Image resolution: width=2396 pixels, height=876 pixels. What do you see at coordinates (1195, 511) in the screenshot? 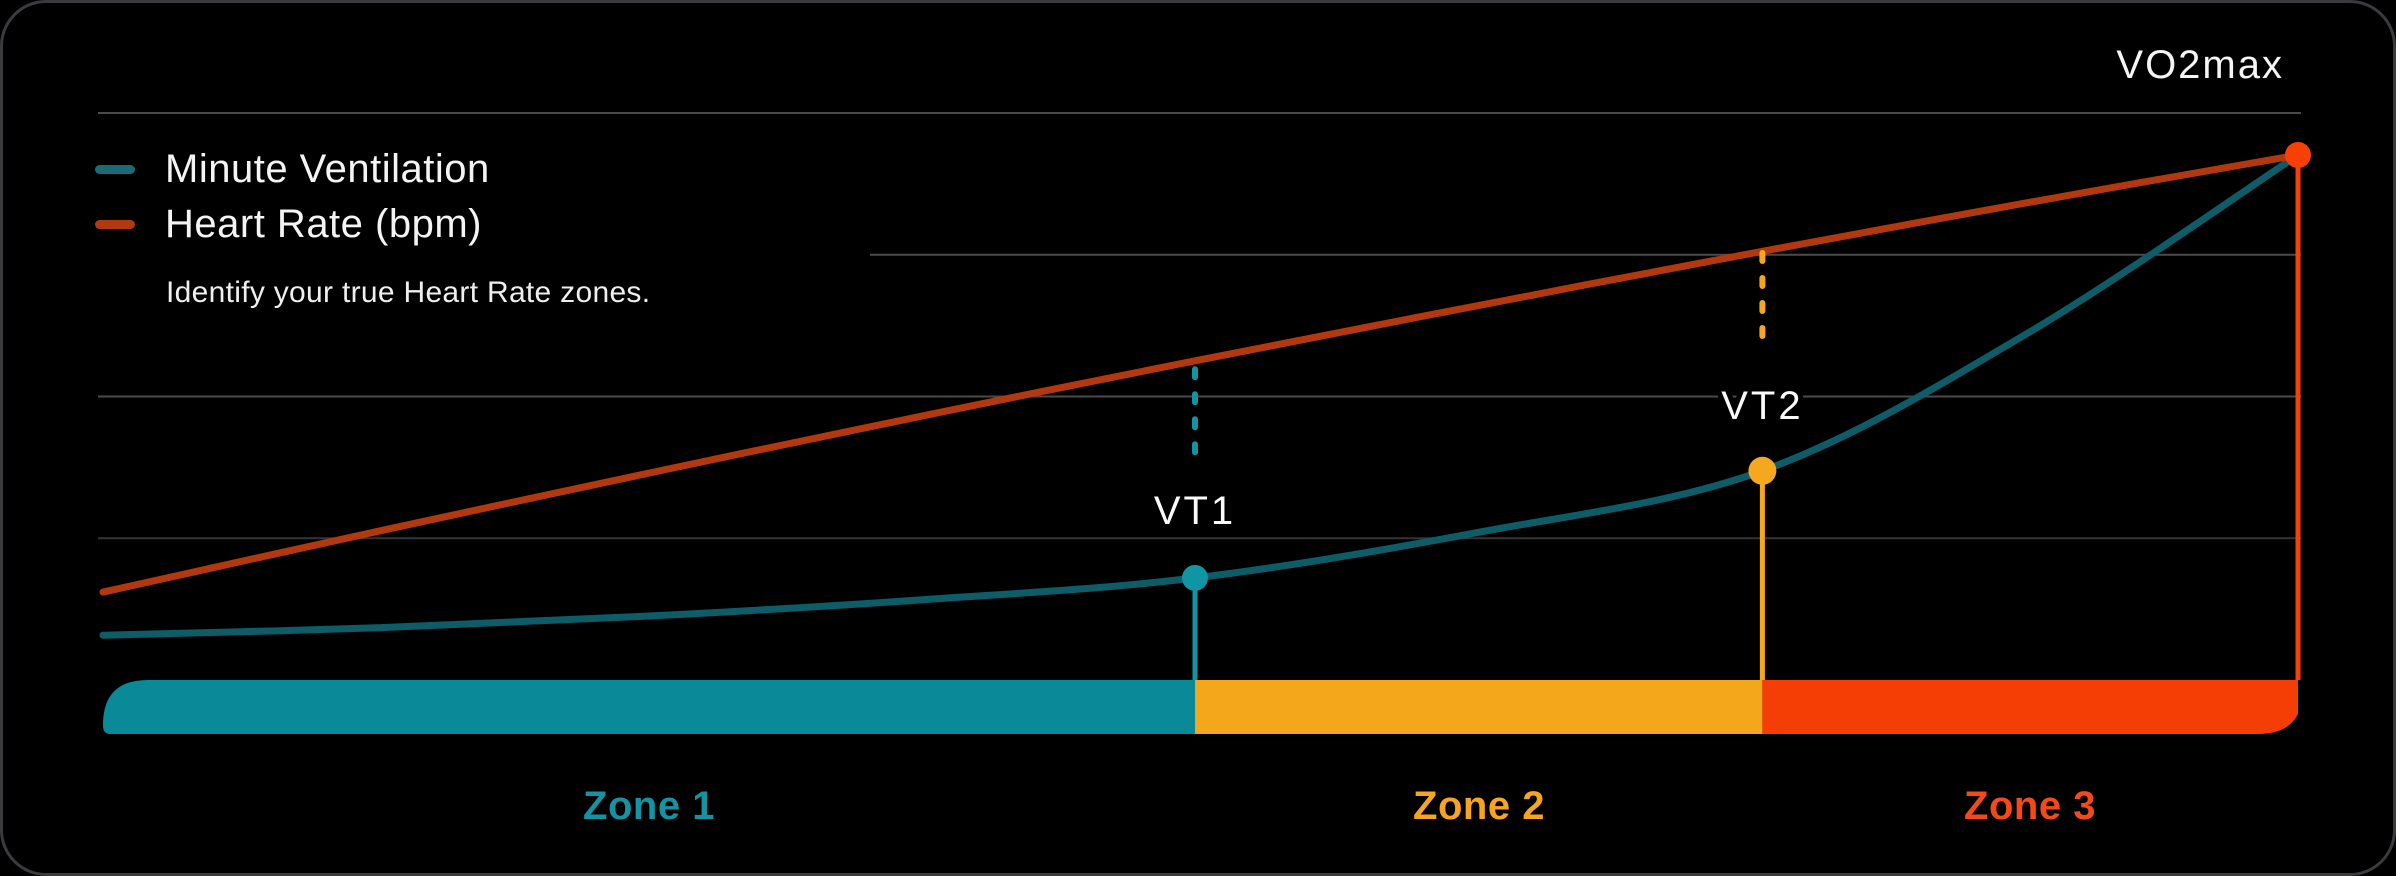
I see `vt1-label: VT1` at bounding box center [1195, 511].